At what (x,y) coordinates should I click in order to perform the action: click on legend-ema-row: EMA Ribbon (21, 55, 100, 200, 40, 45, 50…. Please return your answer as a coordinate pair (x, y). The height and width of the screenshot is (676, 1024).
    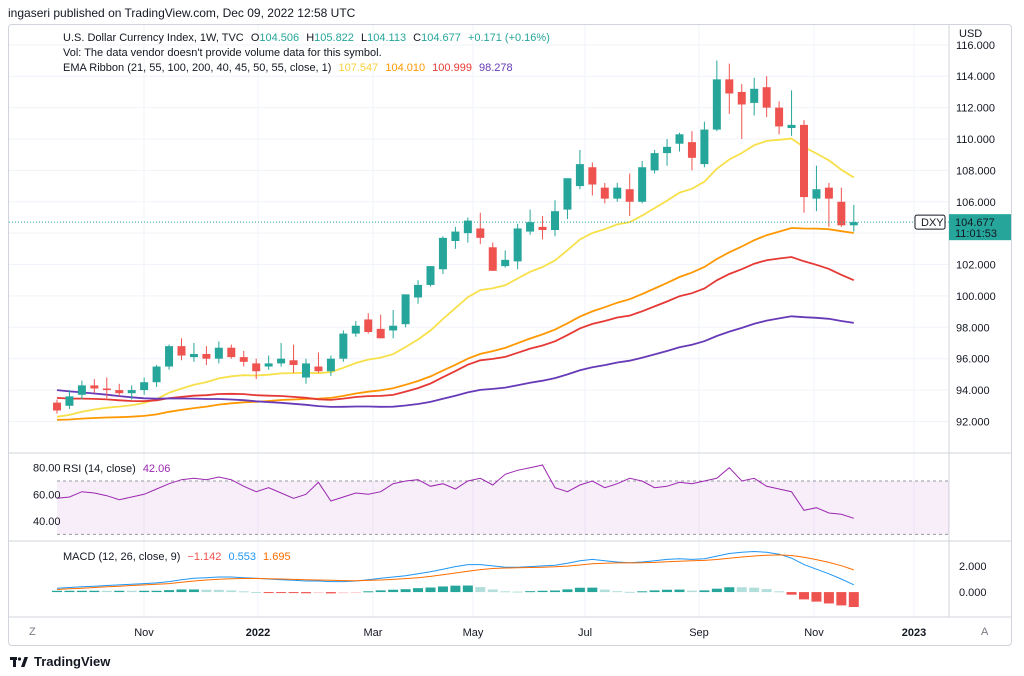
    Looking at the image, I should click on (290, 68).